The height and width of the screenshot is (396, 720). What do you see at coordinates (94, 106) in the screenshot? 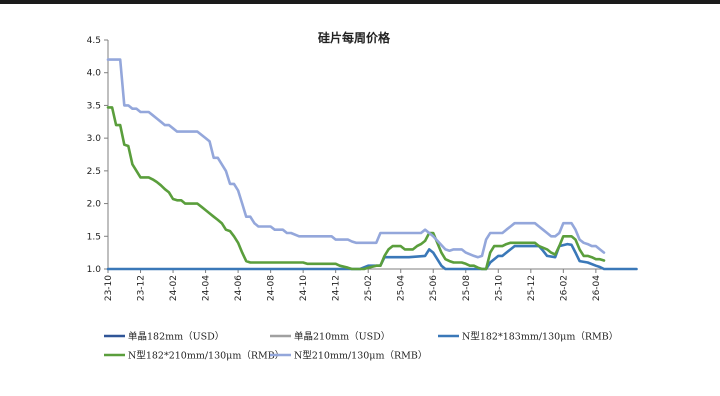
I see `y-tick-label: 3.5` at bounding box center [94, 106].